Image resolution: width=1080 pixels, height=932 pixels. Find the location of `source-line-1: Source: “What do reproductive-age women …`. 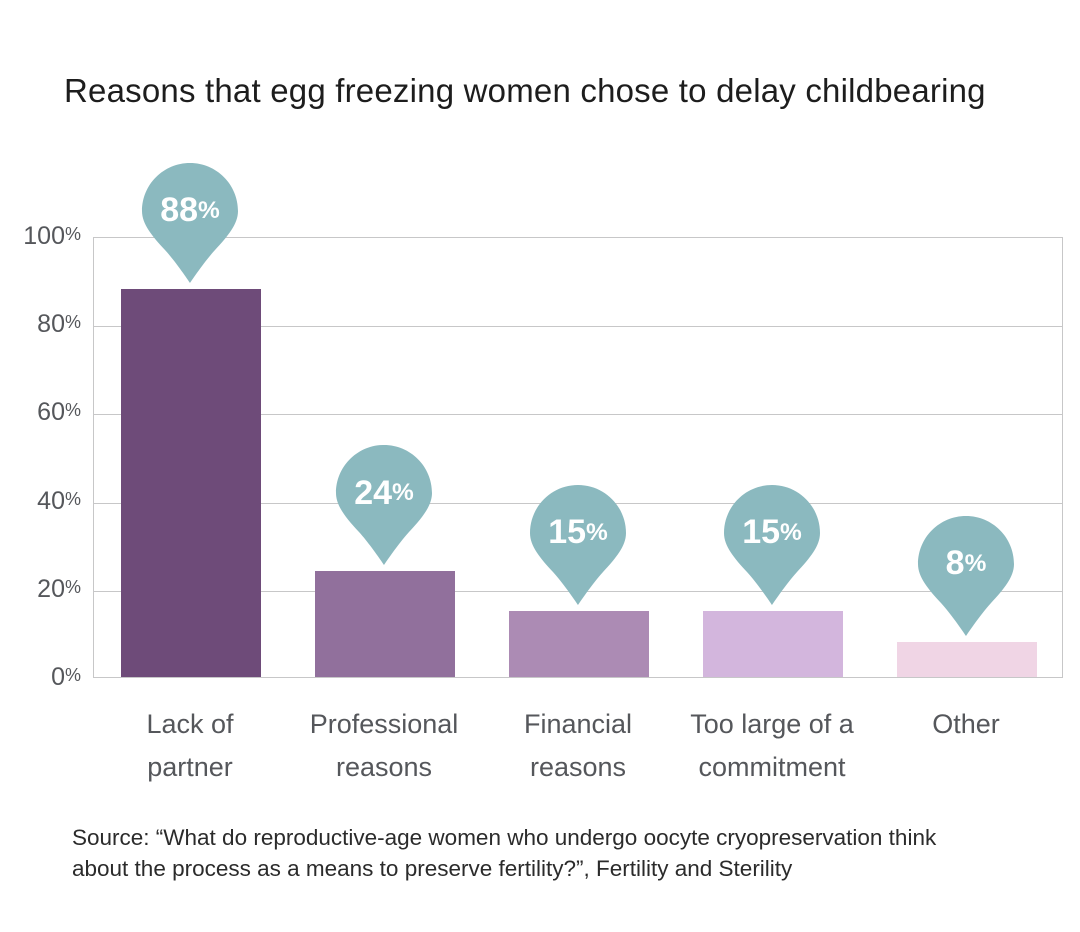

source-line-1: Source: “What do reproductive-age women … is located at coordinates (504, 837).